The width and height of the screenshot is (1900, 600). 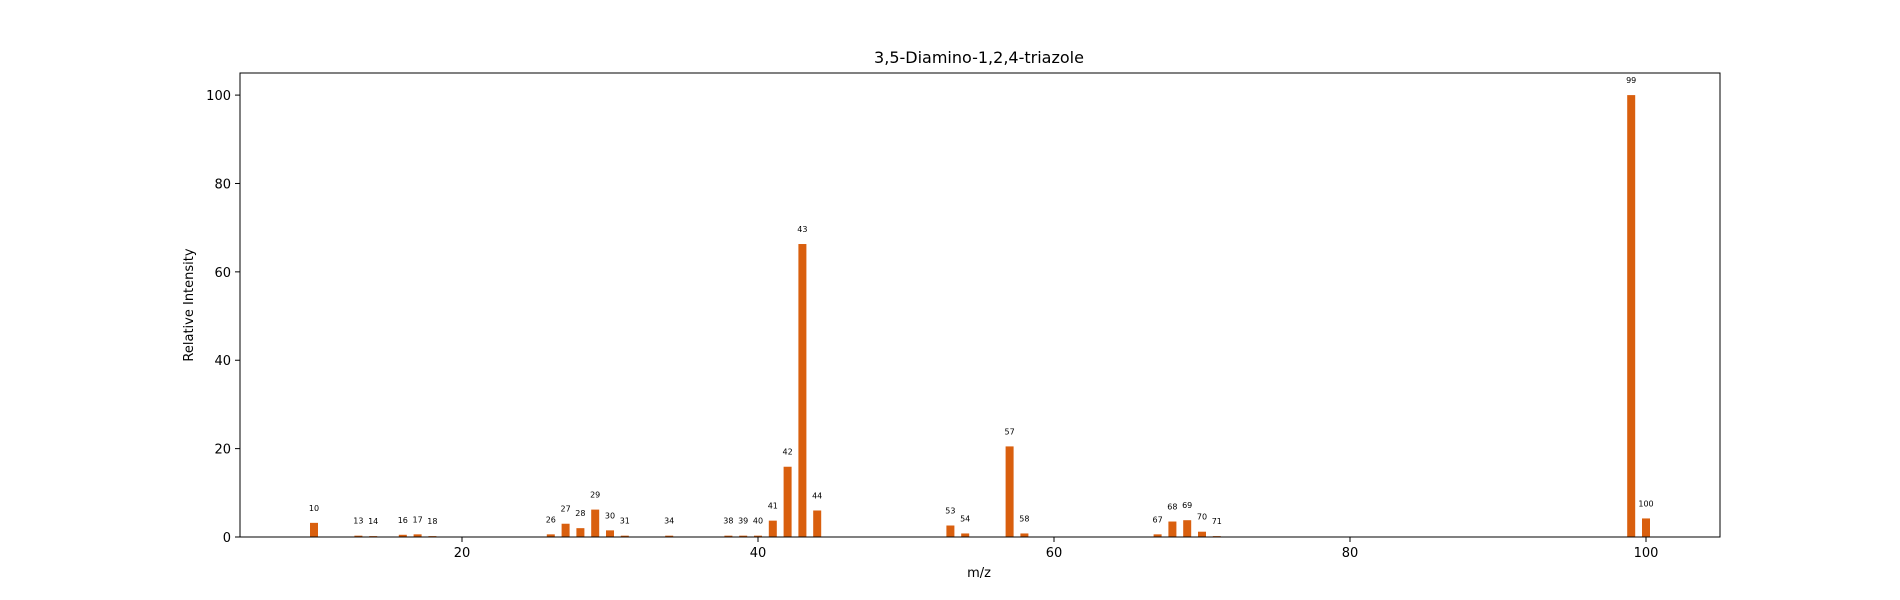 I want to click on peak-label-17: 17, so click(x=418, y=519).